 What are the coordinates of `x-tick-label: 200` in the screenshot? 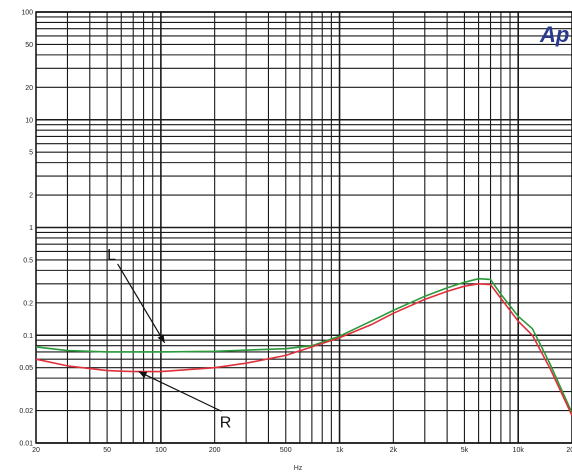 It's located at (215, 450).